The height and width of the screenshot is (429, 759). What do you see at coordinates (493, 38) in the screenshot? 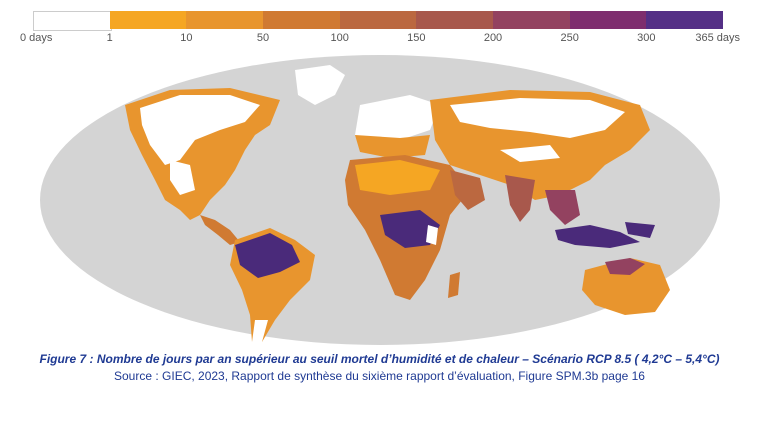
I see `legend-tick-label: 200` at bounding box center [493, 38].